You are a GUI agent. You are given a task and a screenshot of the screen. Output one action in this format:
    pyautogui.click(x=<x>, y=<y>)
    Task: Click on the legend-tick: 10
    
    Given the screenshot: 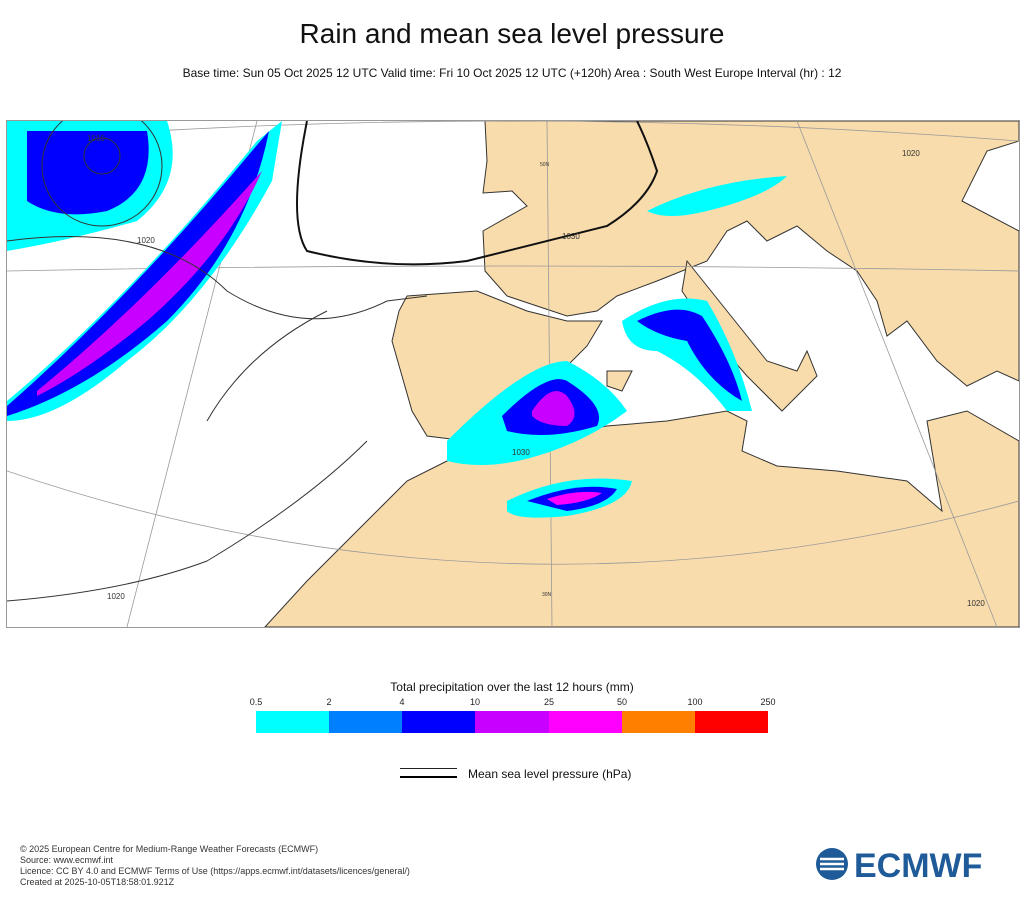 What is the action you would take?
    pyautogui.click(x=475, y=702)
    